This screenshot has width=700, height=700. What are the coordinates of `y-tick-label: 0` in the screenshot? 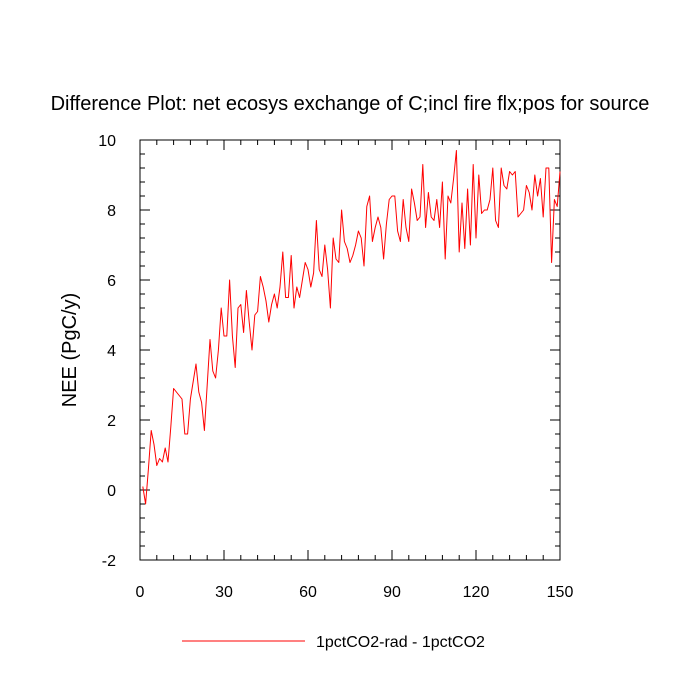 It's located at (111, 491).